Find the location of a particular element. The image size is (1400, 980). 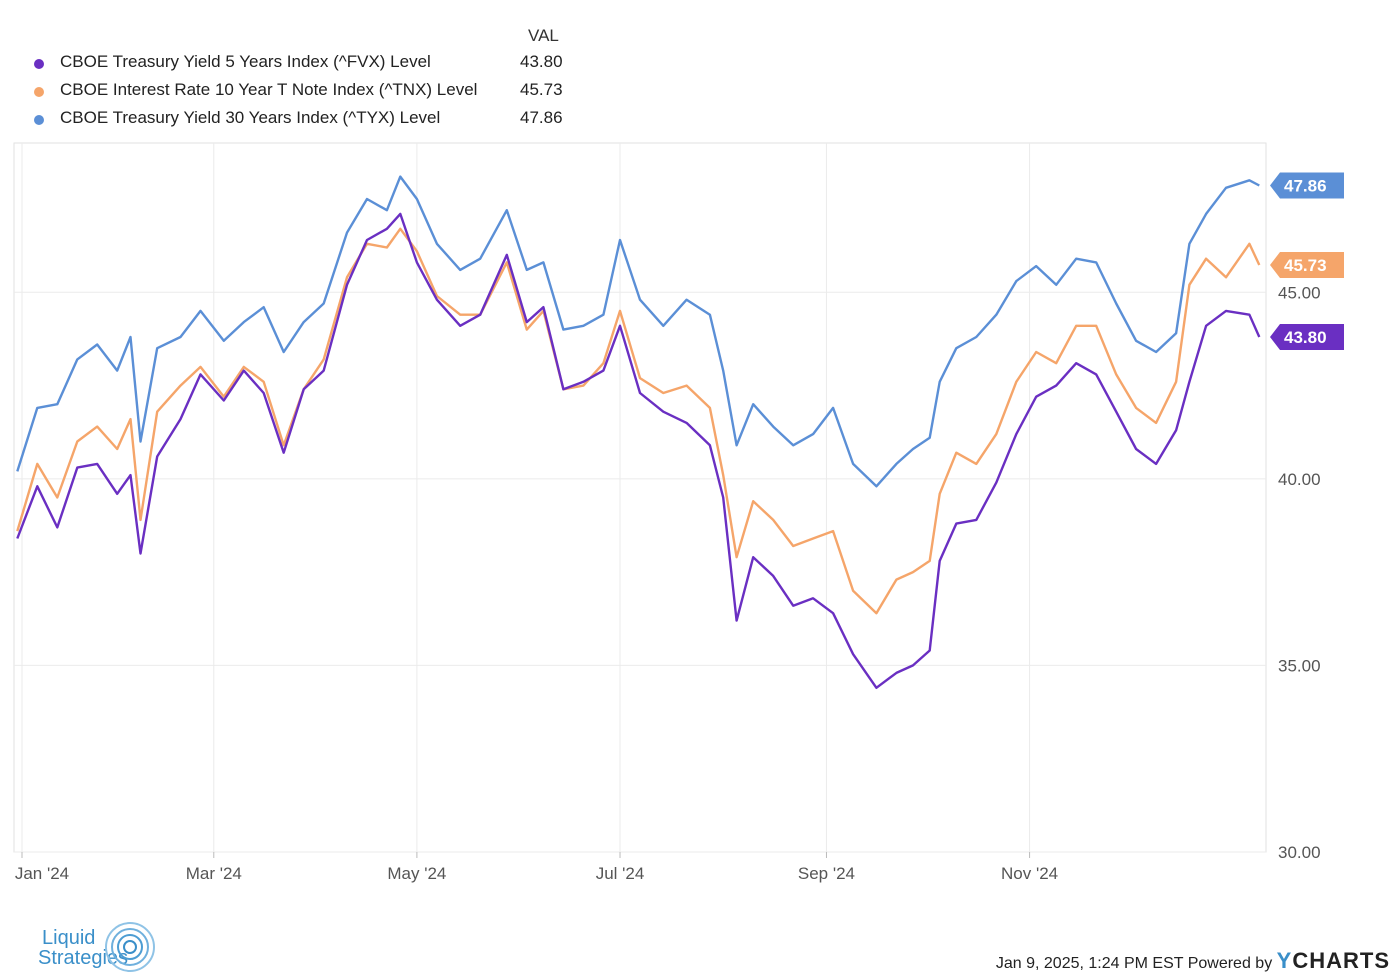

x-tick-label: May '24 is located at coordinates (416, 873).